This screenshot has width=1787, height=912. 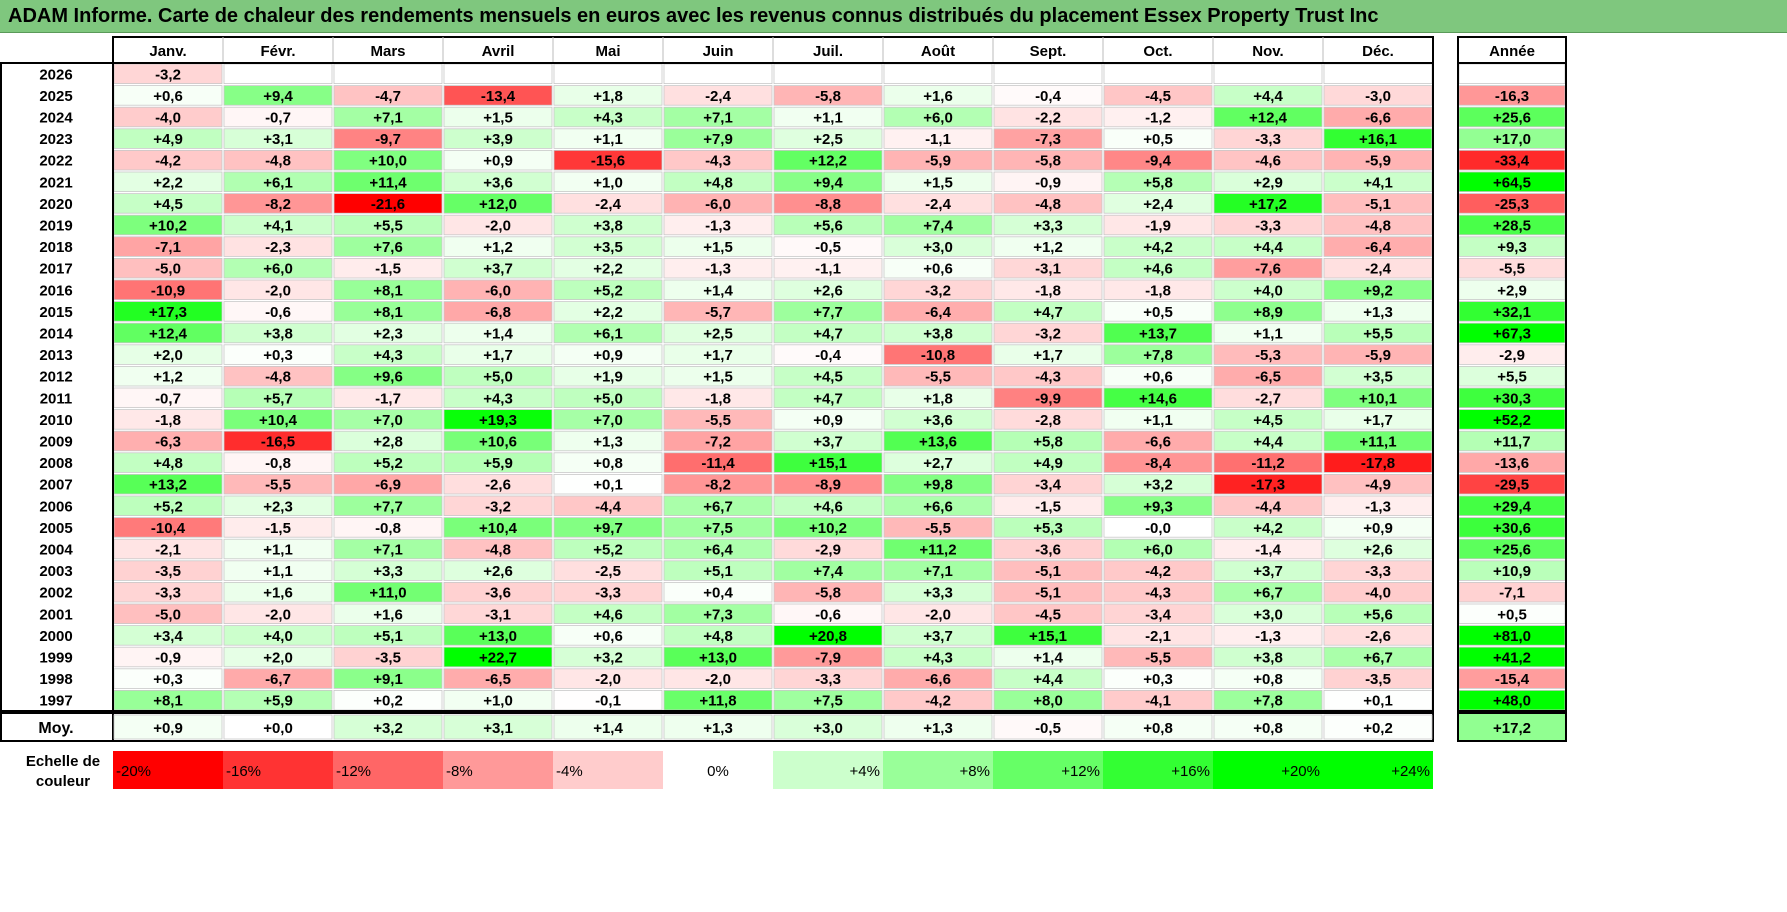 What do you see at coordinates (1158, 528) in the screenshot?
I see `cell-value: -0,0` at bounding box center [1158, 528].